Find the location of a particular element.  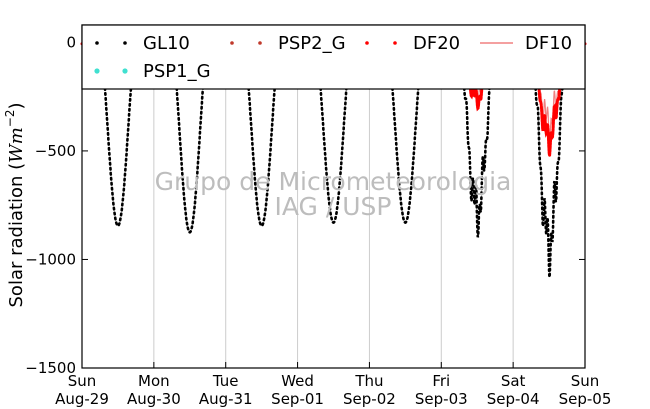

y-tick-label: −1500 is located at coordinates (50, 368).